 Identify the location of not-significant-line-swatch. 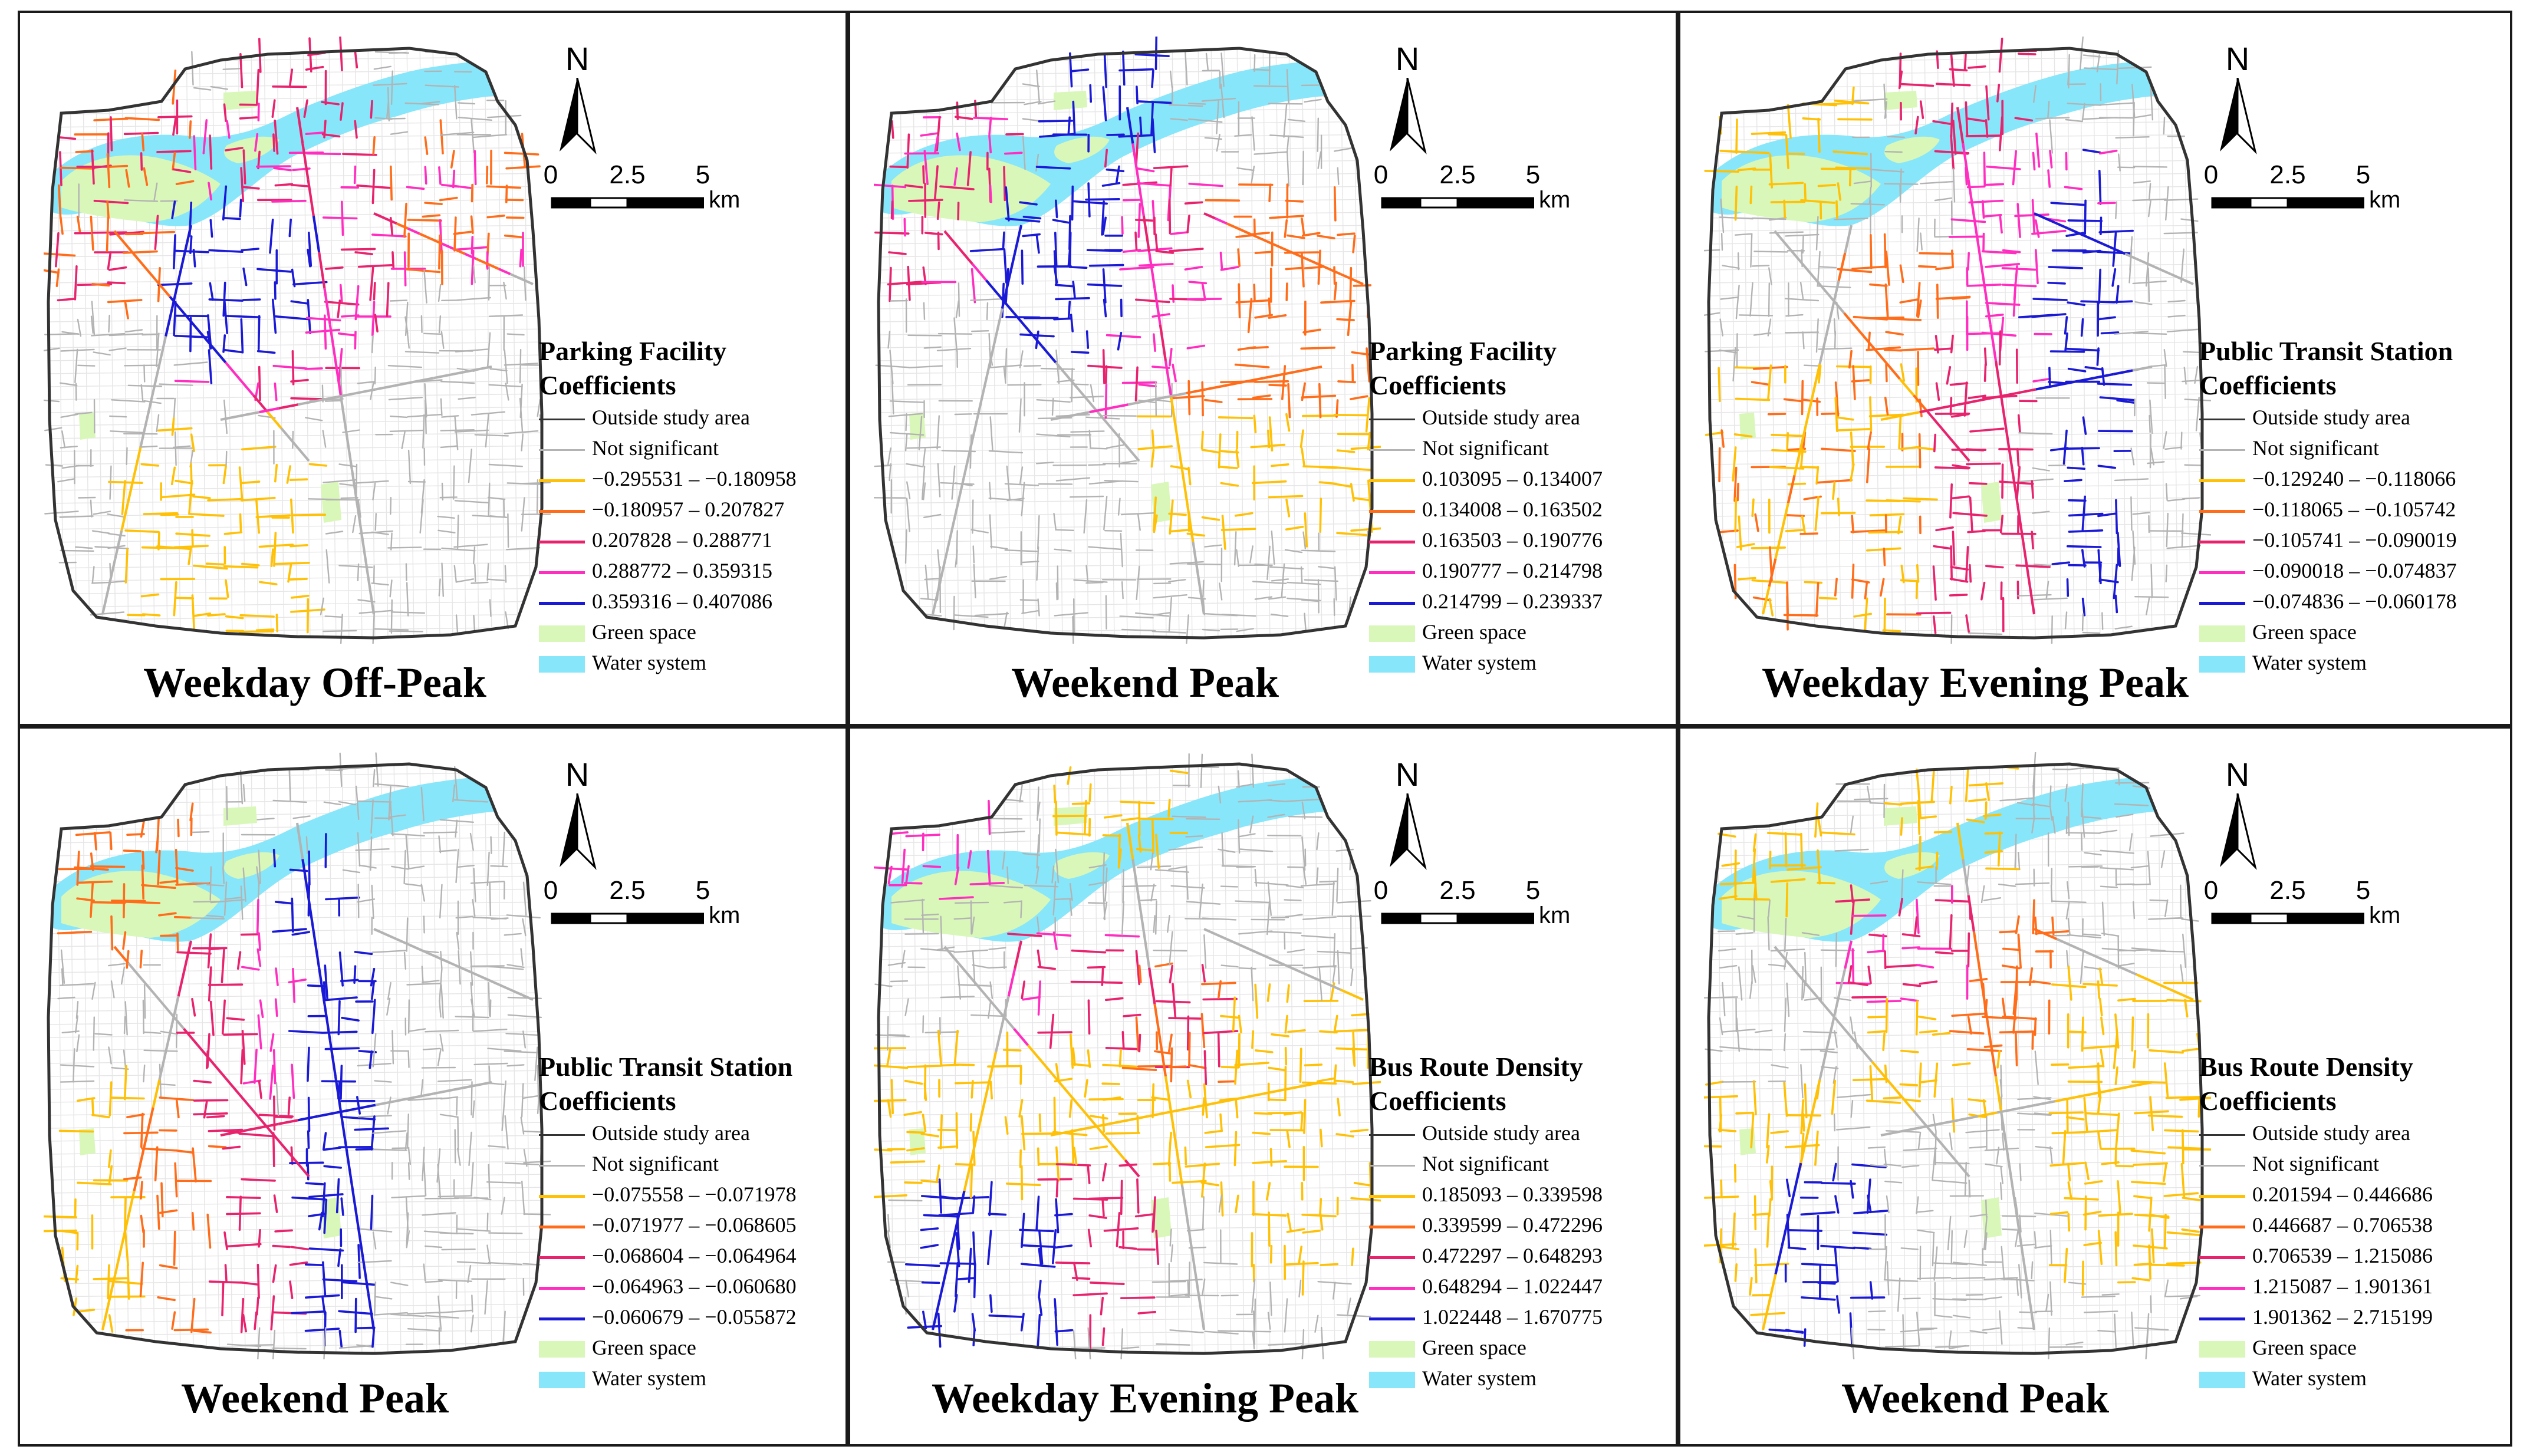
(1392, 450).